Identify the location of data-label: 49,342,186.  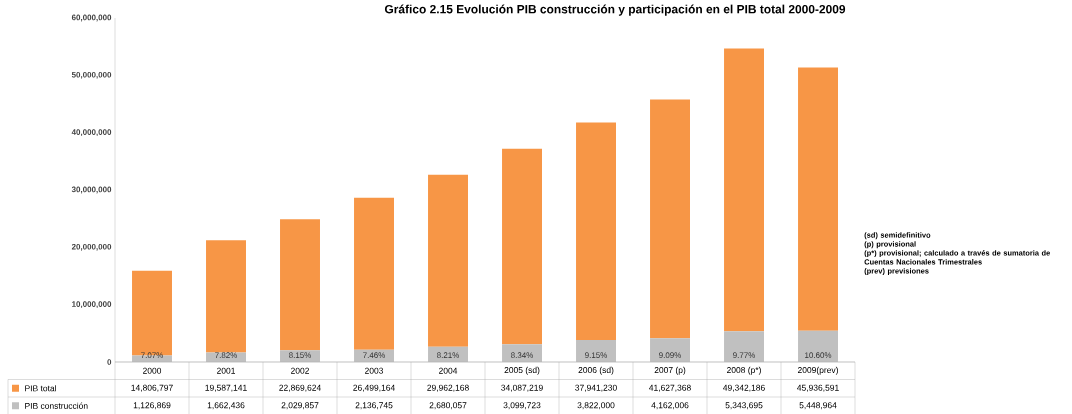
(744, 388).